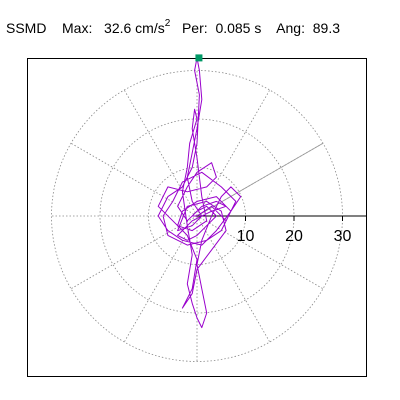  What do you see at coordinates (150, 28) in the screenshot?
I see `max-unit: cm/s` at bounding box center [150, 28].